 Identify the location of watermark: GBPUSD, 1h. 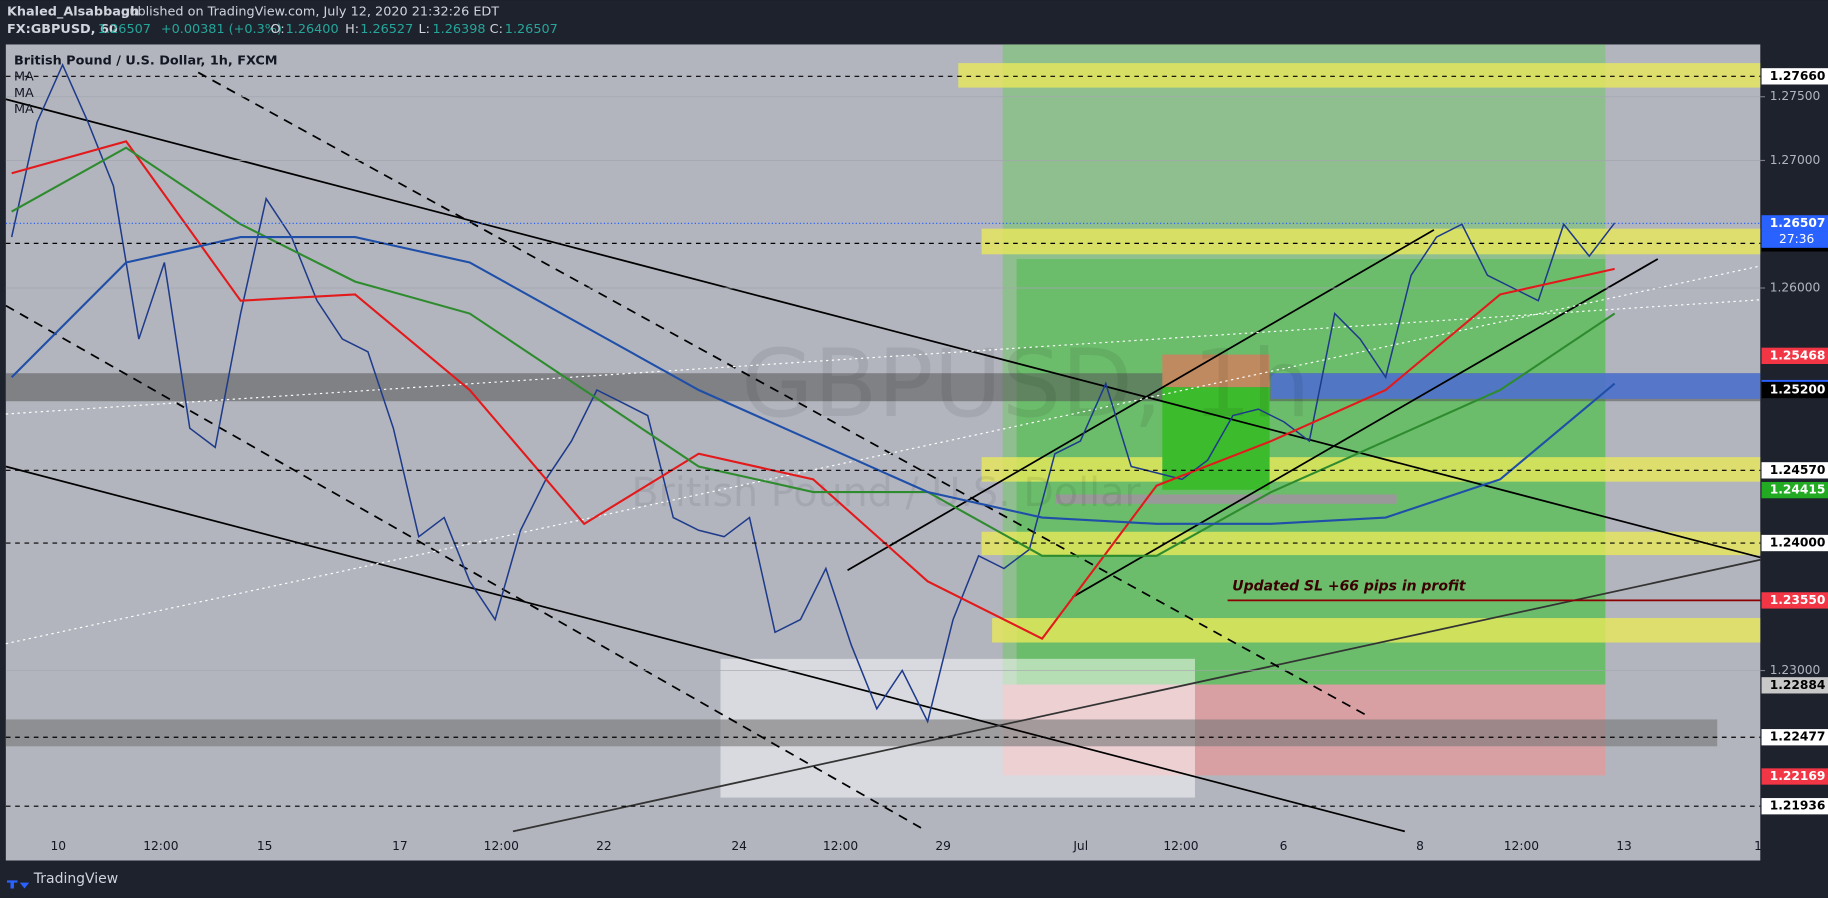
(1025, 383).